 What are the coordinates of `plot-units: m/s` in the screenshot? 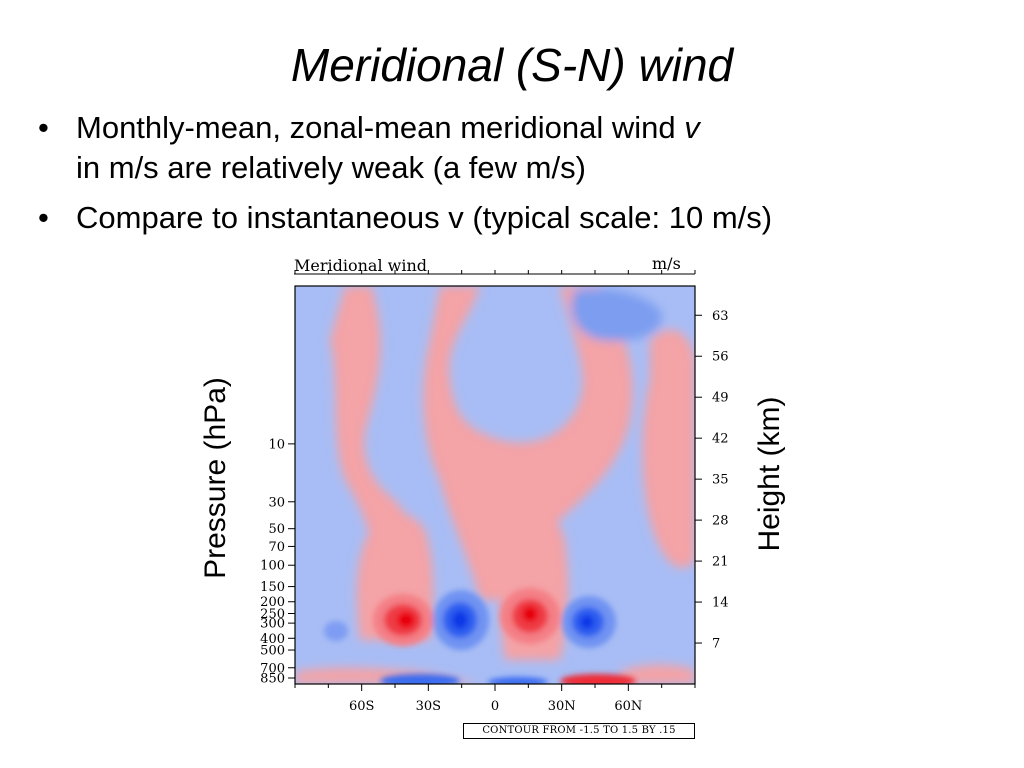 It's located at (666, 263).